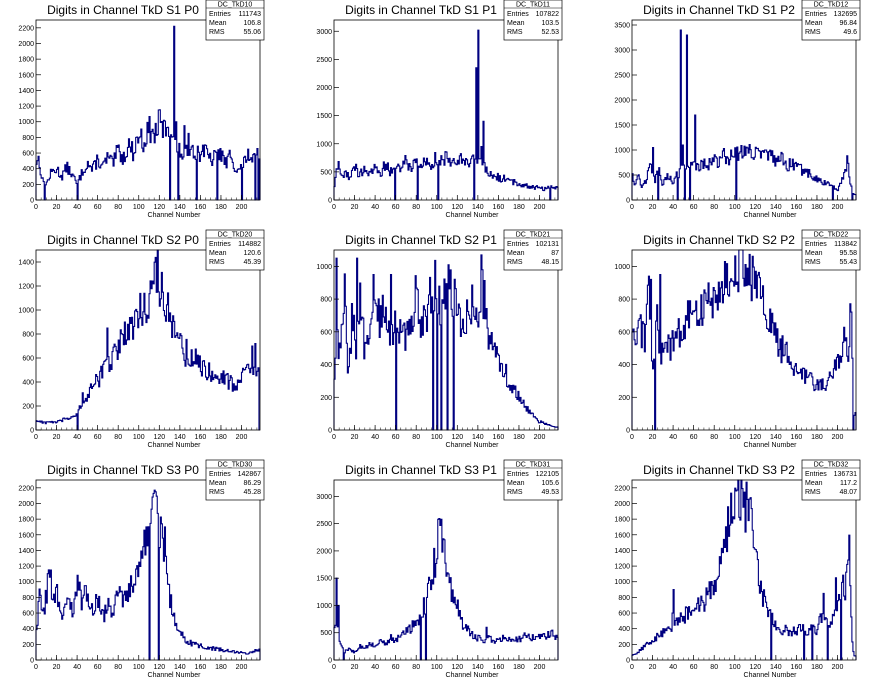 The width and height of the screenshot is (896, 690). I want to click on y-tick-label: 2000, so click(622, 101).